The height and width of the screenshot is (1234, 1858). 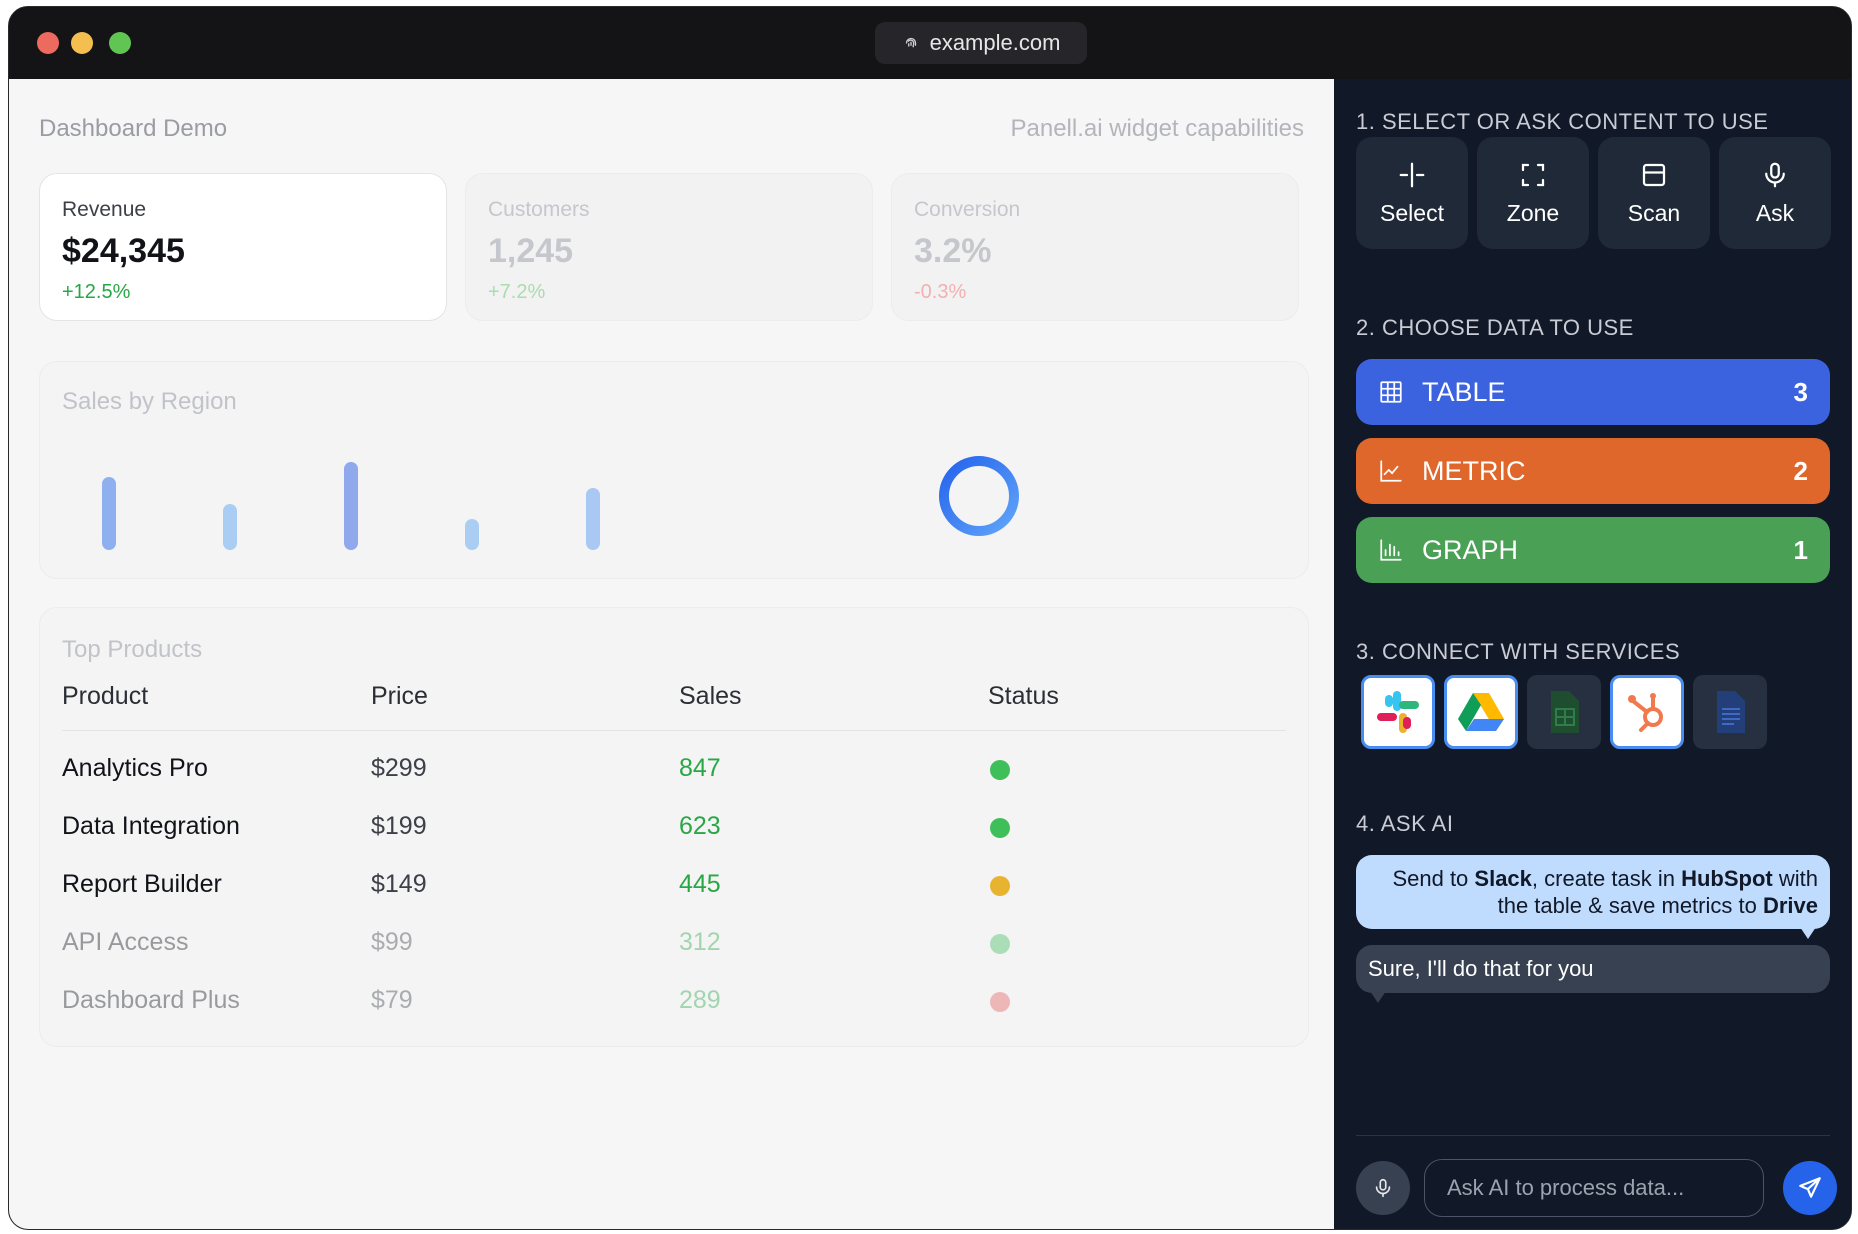 I want to click on ask-tool-button: Ask, so click(x=1775, y=193).